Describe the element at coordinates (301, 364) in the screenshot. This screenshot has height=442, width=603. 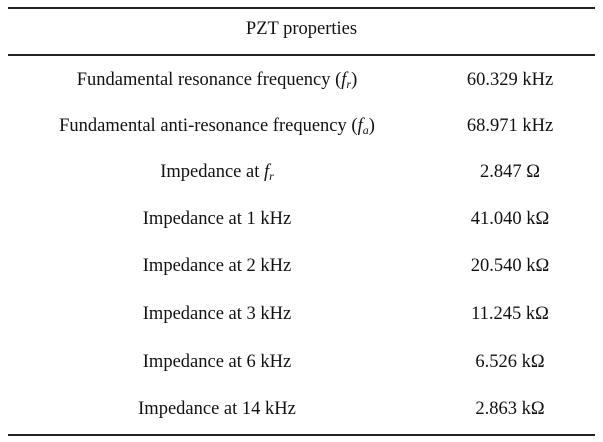
I see `table-row: Impedance at 6 kHz 6.526 kΩ` at that location.